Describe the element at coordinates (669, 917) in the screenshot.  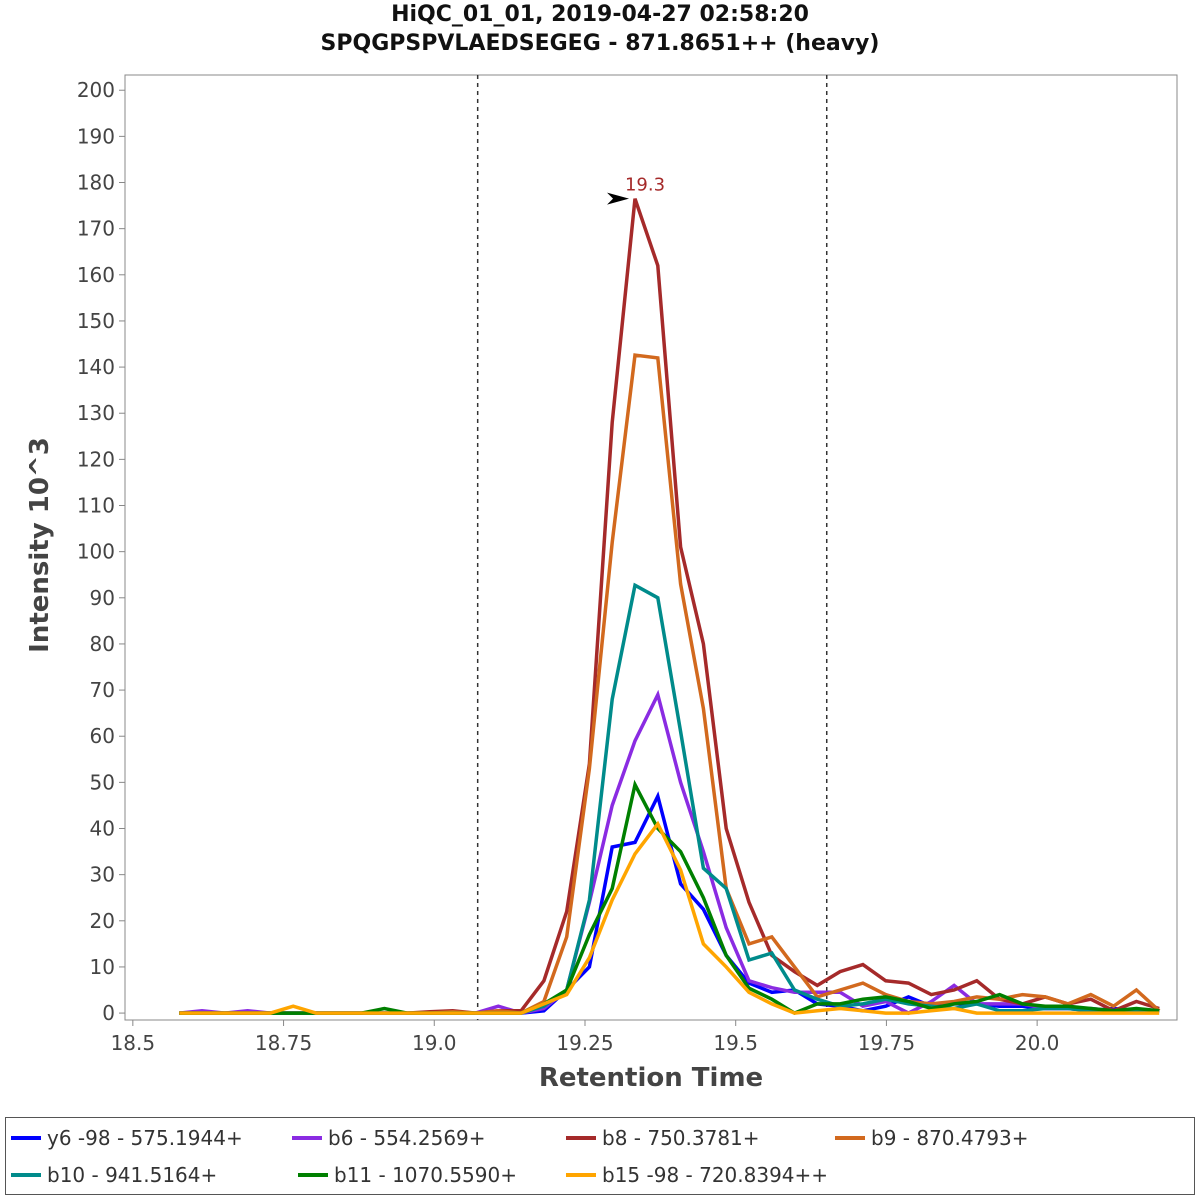
I see `series-line-b15` at that location.